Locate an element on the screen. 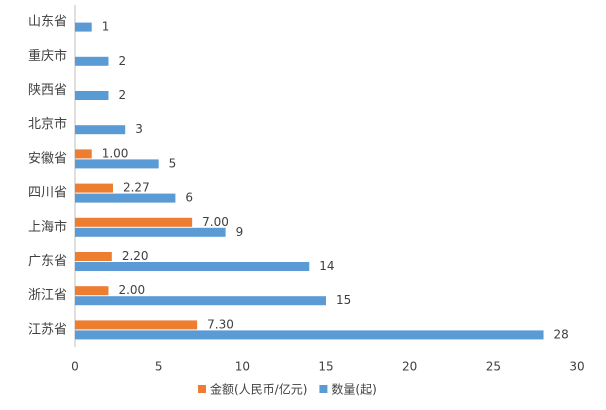 This screenshot has height=410, width=606. value-label: 2.27 is located at coordinates (136, 188).